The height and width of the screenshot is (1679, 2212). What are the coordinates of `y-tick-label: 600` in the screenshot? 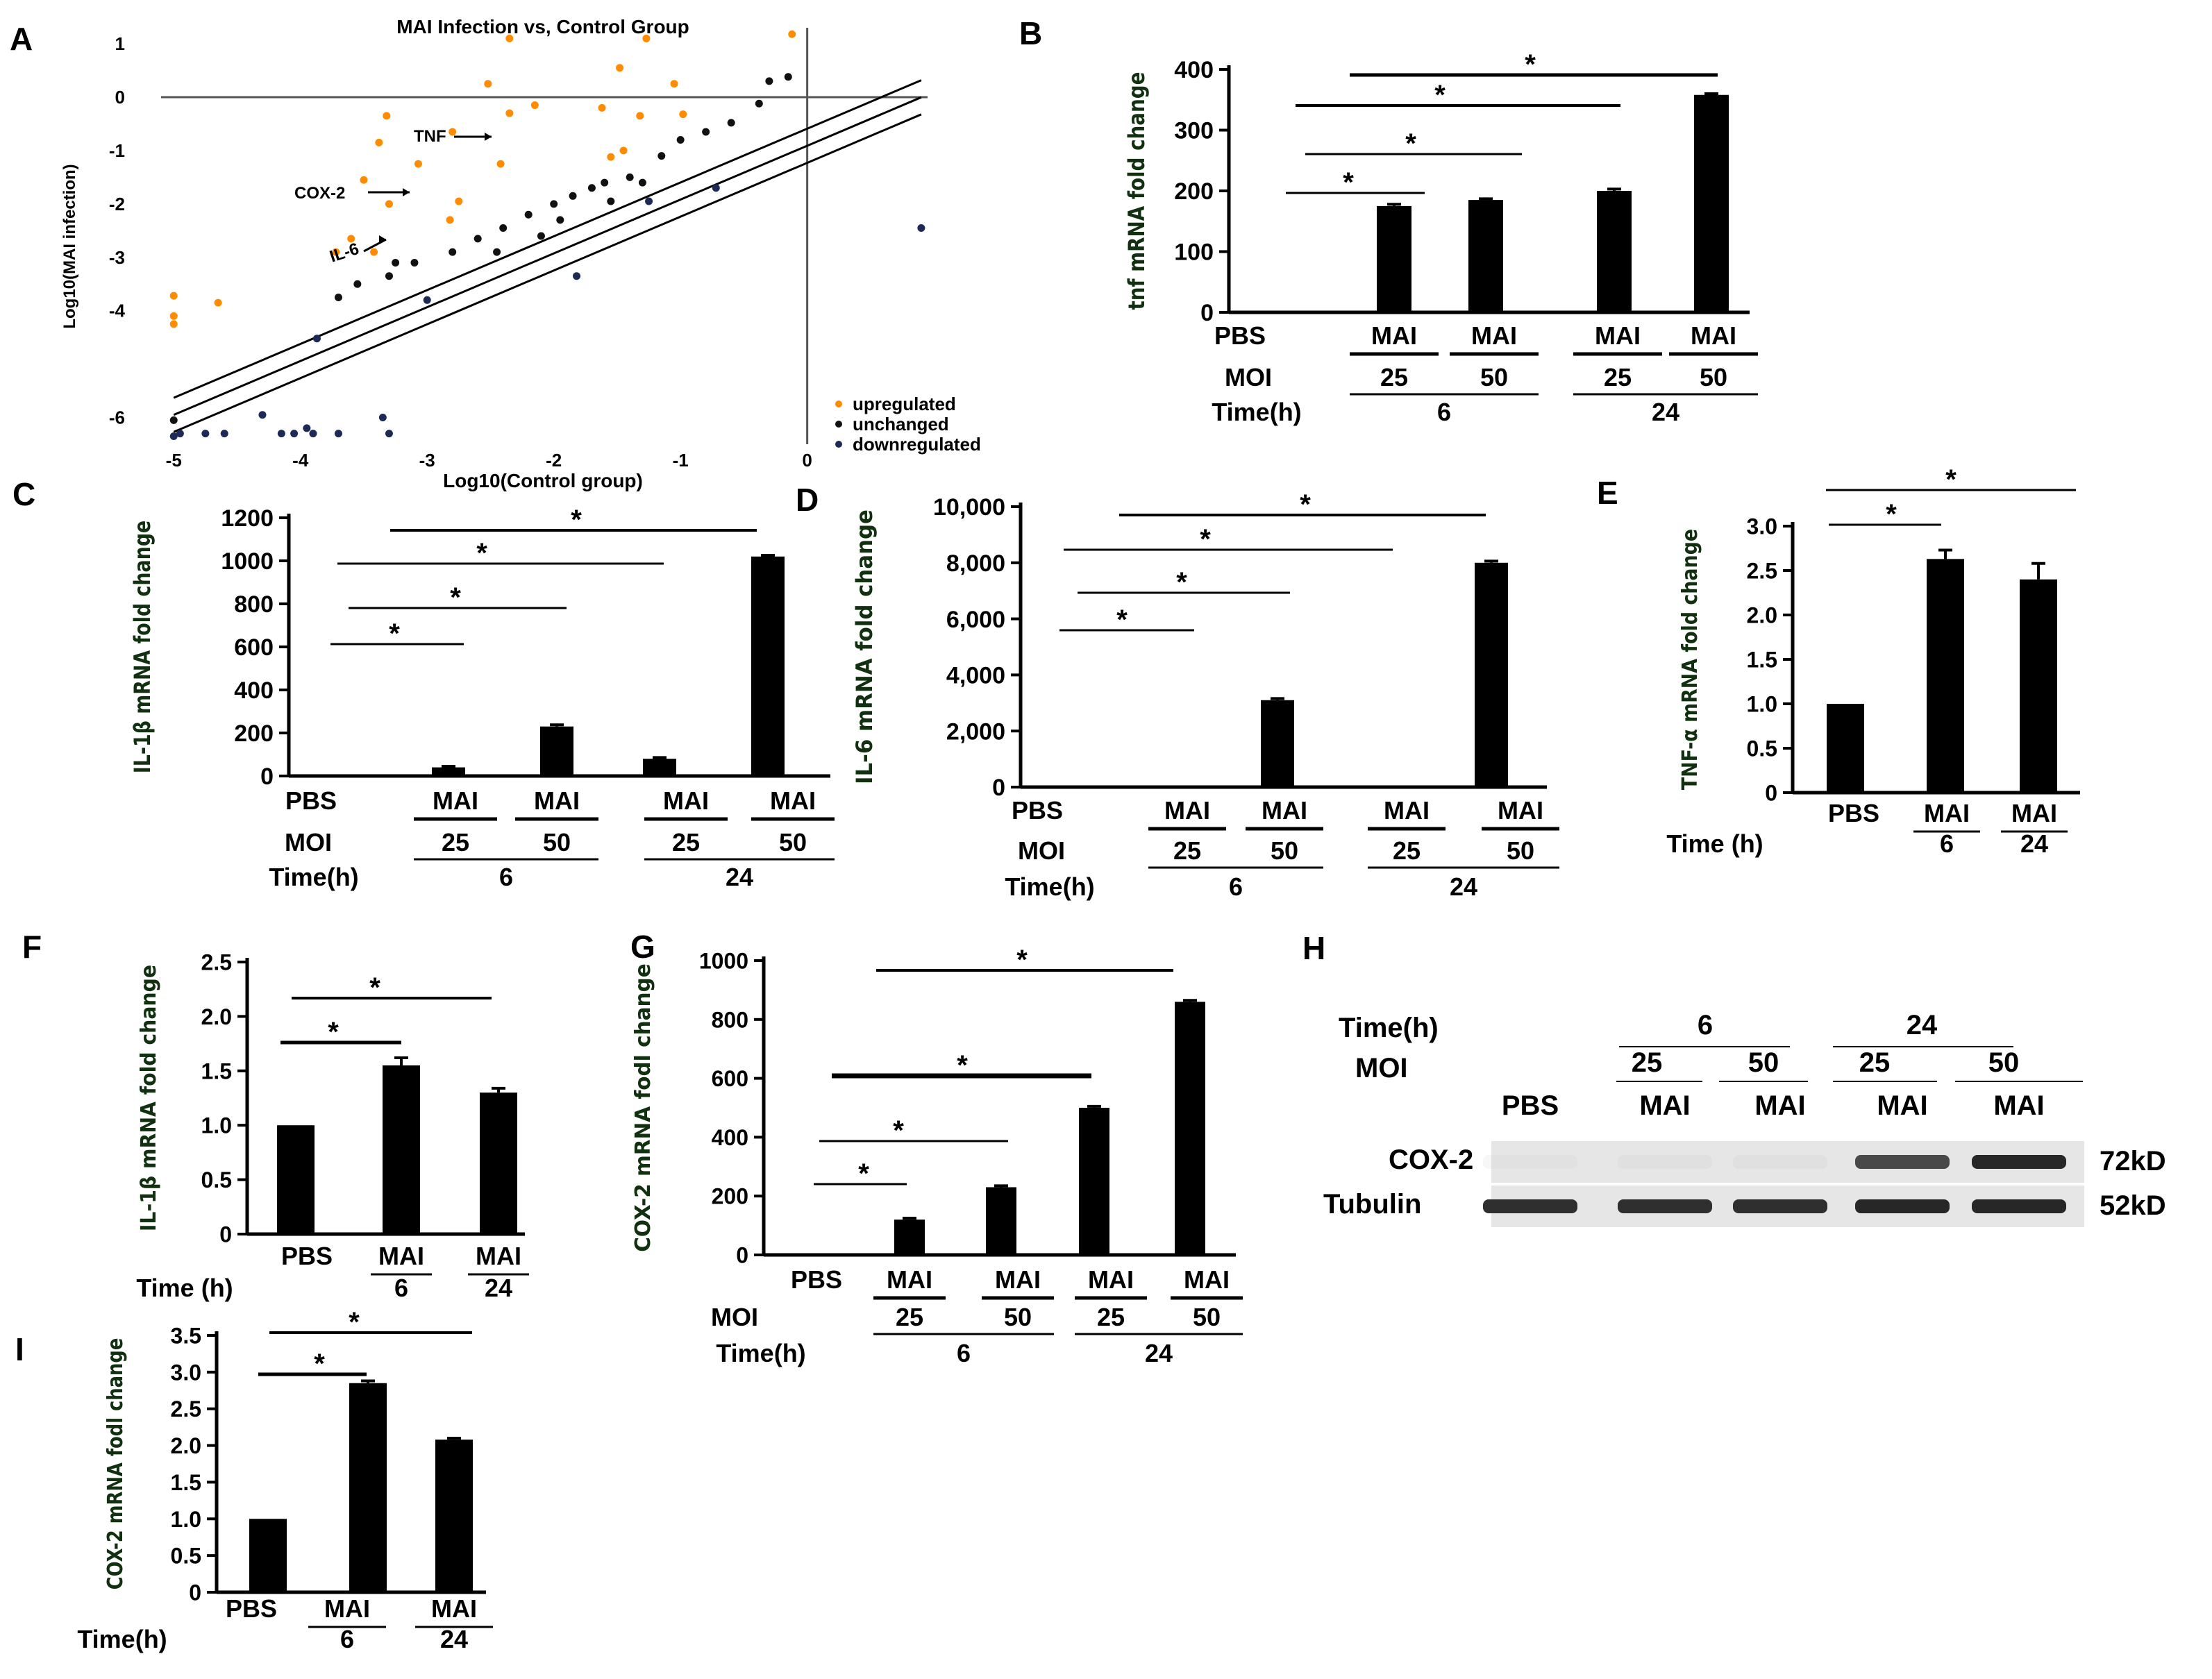 It's located at (730, 1078).